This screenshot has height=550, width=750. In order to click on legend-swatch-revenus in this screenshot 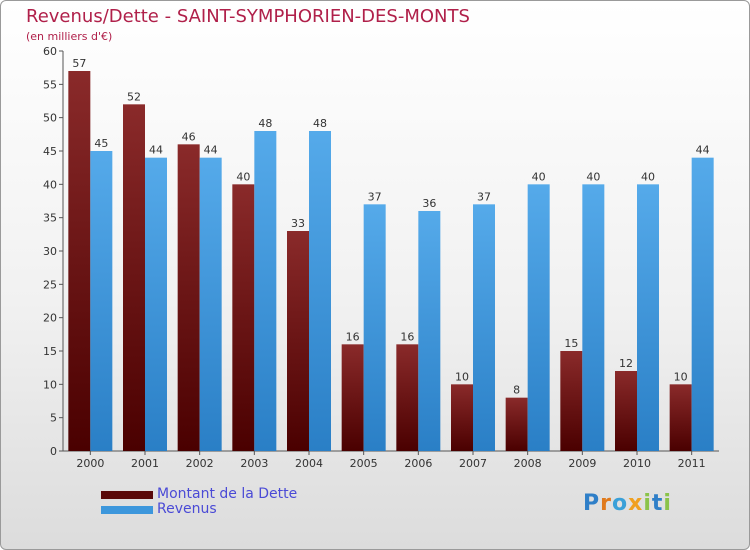, I will do `click(127, 510)`.